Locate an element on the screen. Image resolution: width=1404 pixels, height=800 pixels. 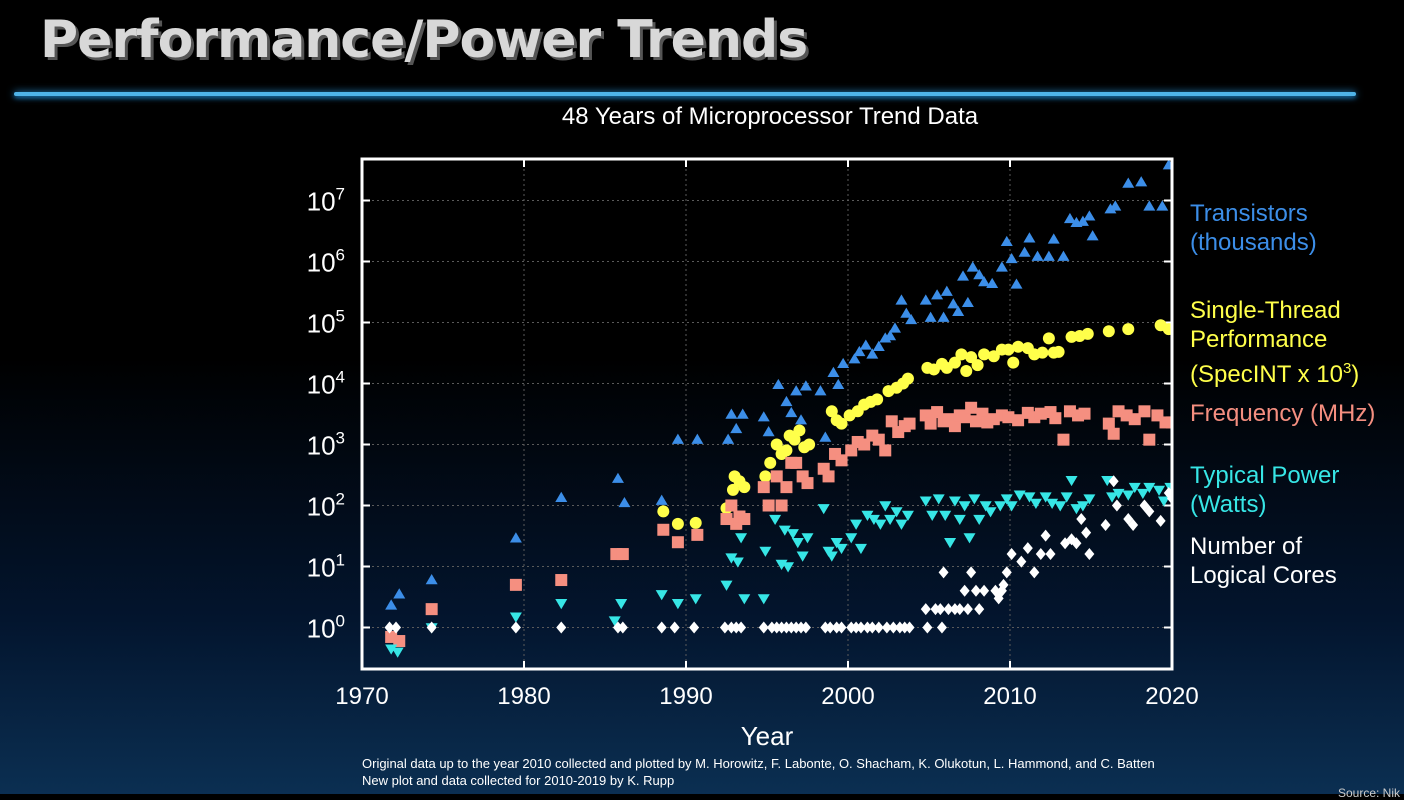
y-tick-label: 10⁰ is located at coordinates (326, 628).